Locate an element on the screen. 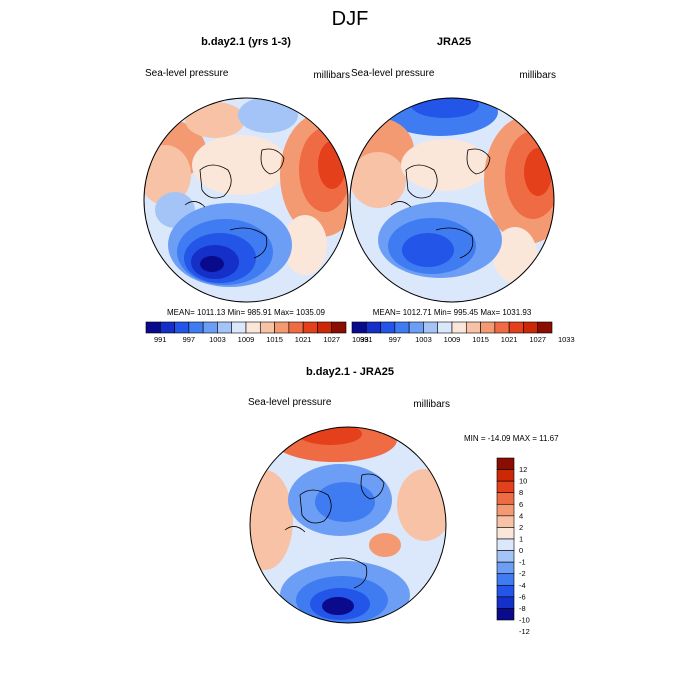 This screenshot has height=700, width=700. colorbar-tick-label: -12 is located at coordinates (524, 631).